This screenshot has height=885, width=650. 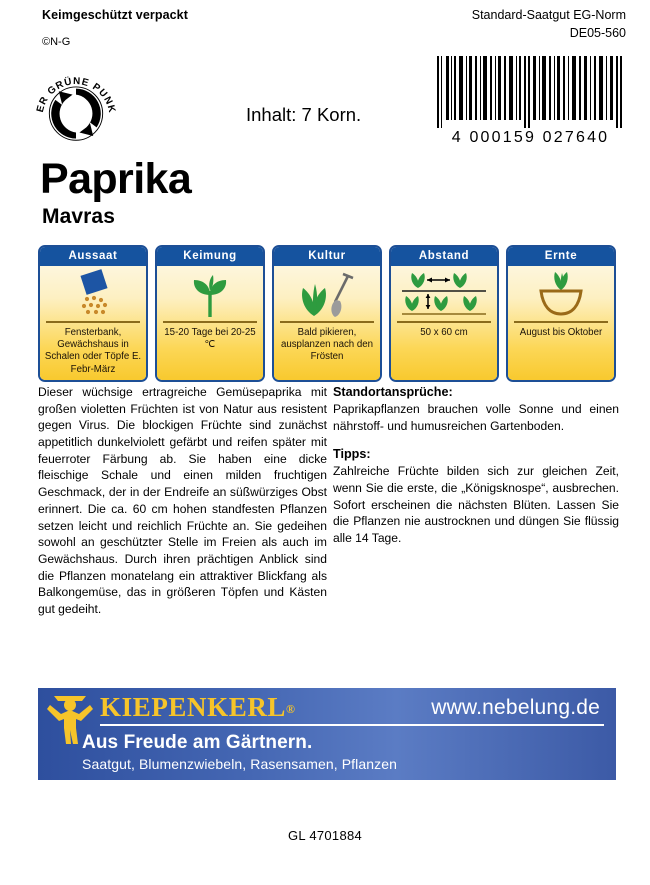 I want to click on harvest-basket-icon, so click(x=561, y=293).